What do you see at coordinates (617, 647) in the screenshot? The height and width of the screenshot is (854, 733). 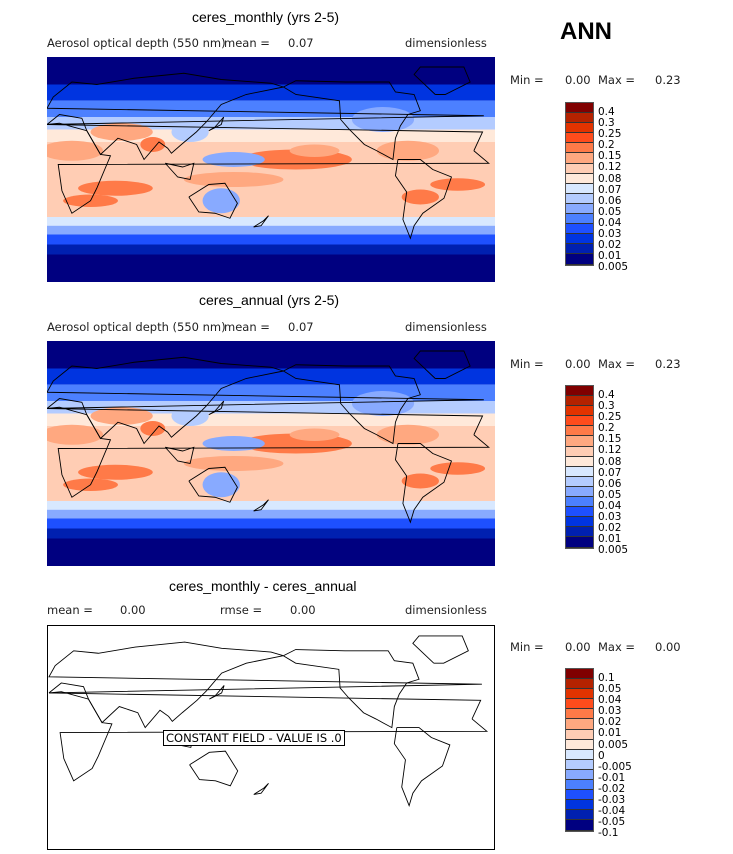 I see `panel3-max-label: Max =` at bounding box center [617, 647].